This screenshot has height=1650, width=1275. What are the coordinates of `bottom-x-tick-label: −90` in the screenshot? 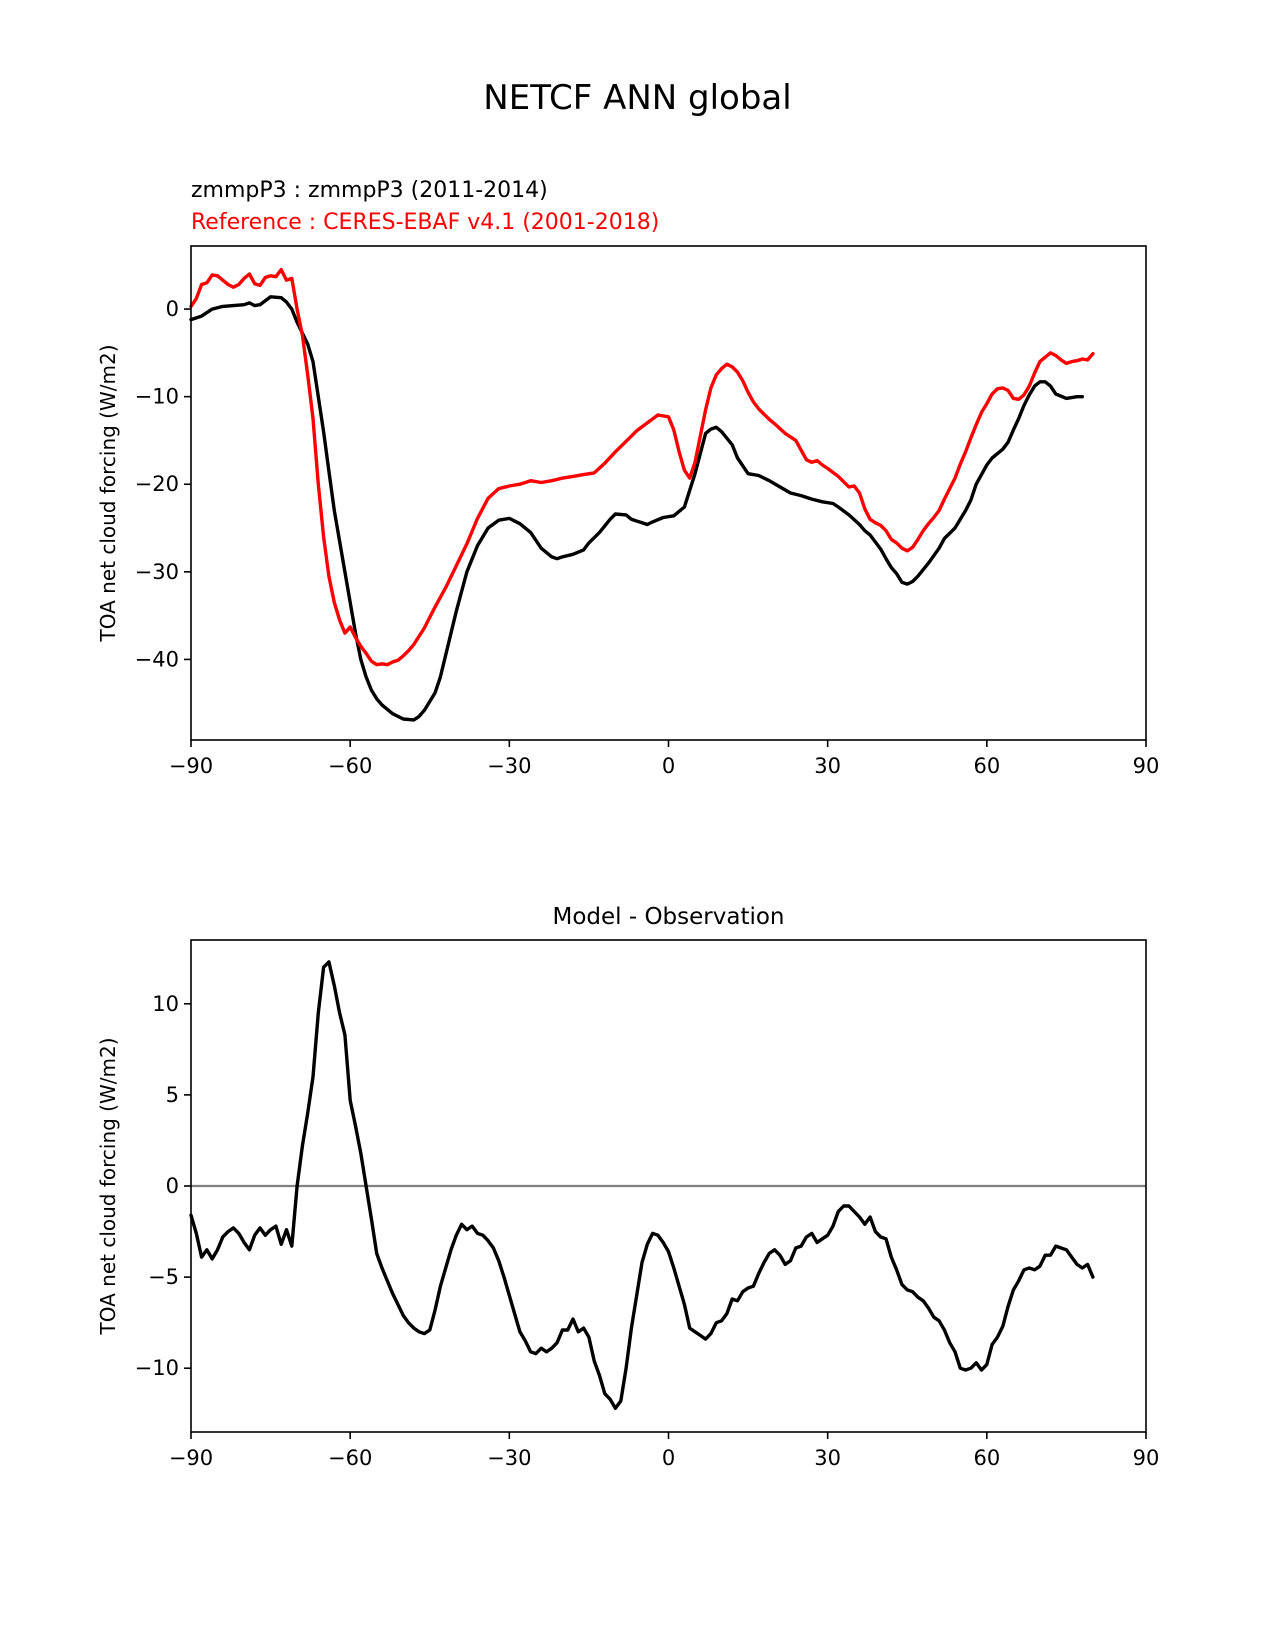 It's located at (191, 1458).